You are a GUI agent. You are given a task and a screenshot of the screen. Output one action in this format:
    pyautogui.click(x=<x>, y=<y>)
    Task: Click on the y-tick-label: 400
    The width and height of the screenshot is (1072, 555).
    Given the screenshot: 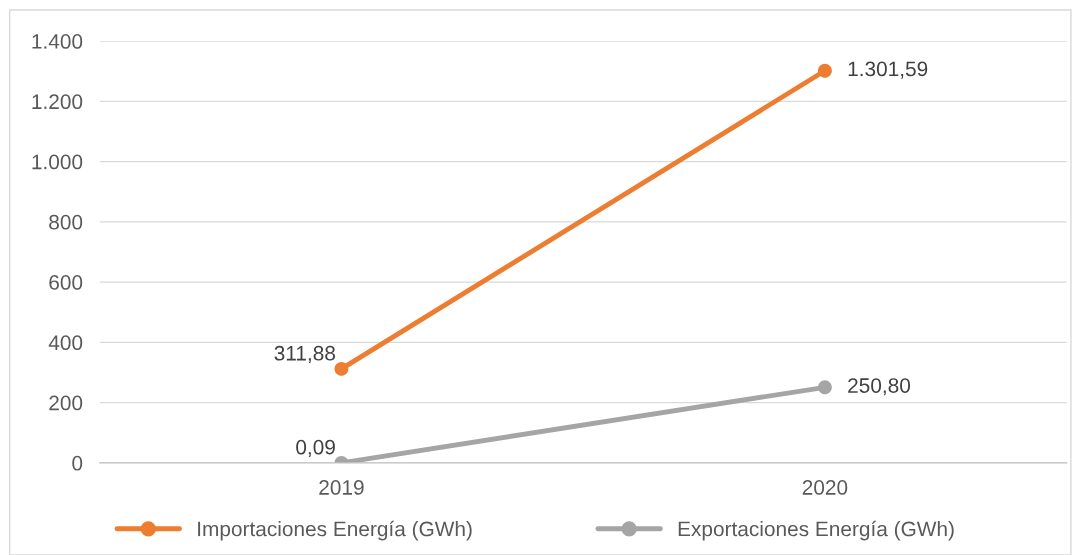 What is the action you would take?
    pyautogui.click(x=65, y=343)
    